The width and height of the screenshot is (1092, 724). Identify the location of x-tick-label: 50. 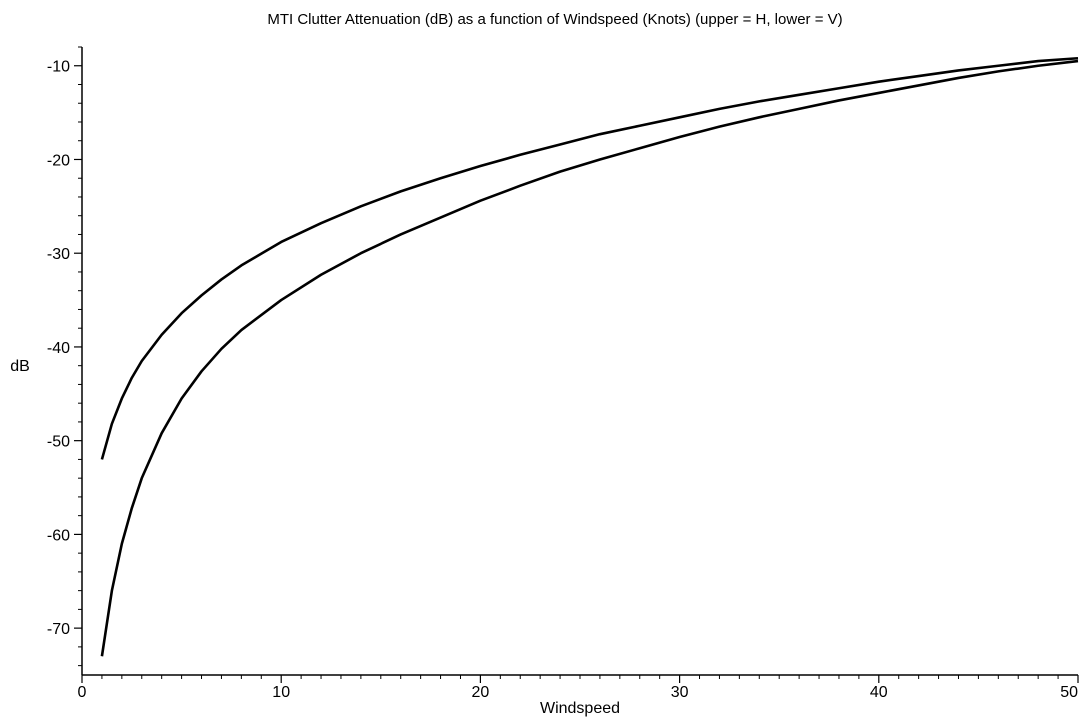
(1069, 692).